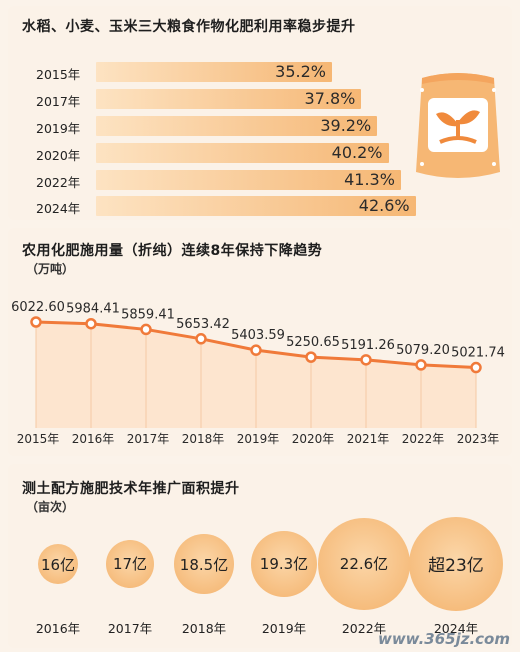 This screenshot has width=520, height=652. I want to click on unit-label: （万吨）, so click(50, 269).